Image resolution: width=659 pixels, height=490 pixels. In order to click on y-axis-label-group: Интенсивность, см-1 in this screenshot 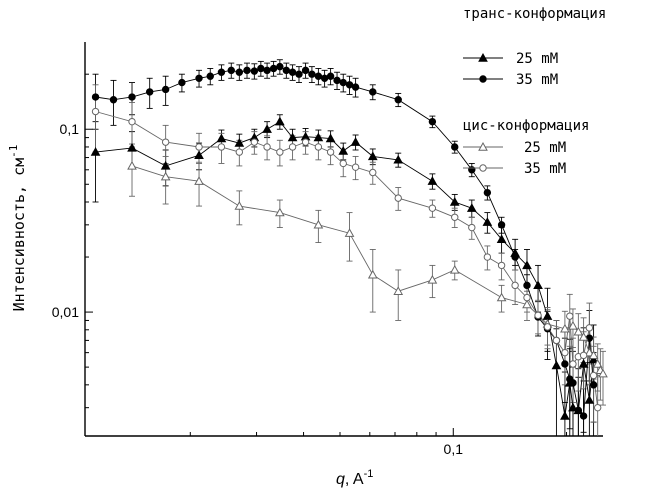, I will do `click(17, 228)`.